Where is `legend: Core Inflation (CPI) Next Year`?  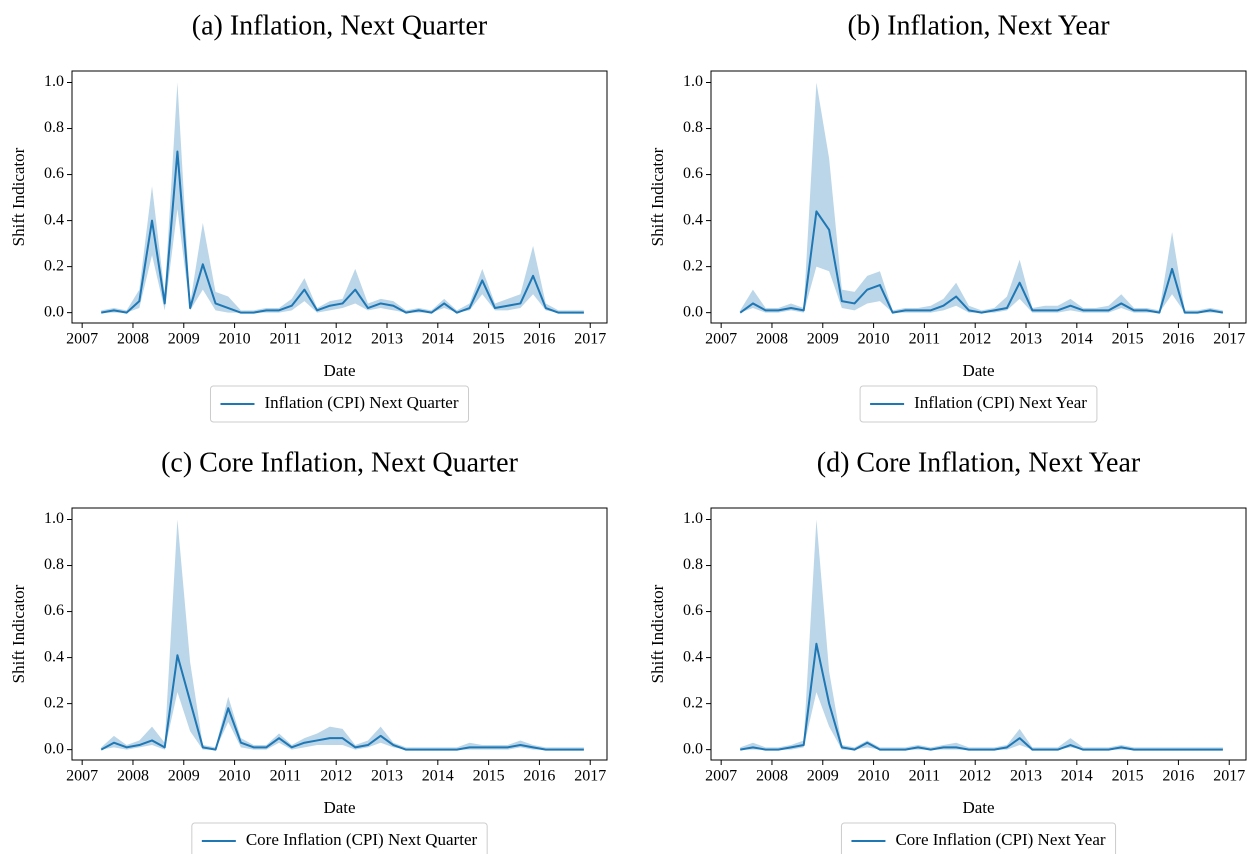
legend: Core Inflation (CPI) Next Year is located at coordinates (978, 838).